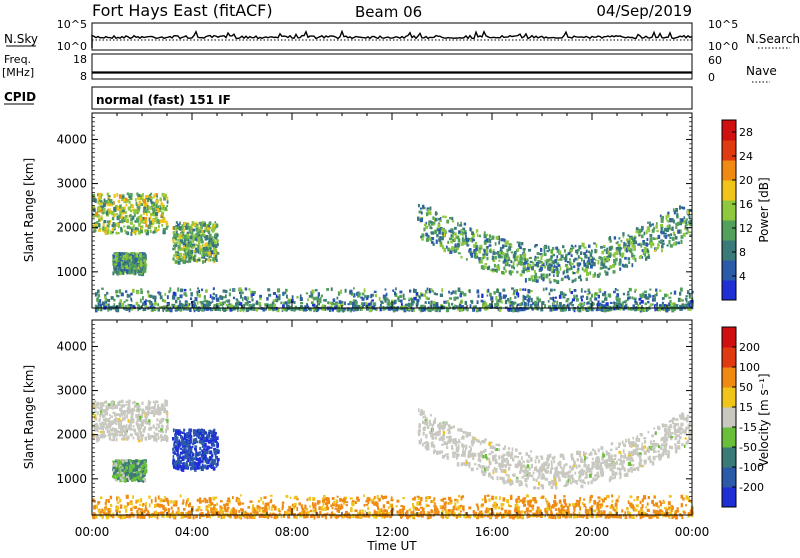  Describe the element at coordinates (21, 39) in the screenshot. I see `nsky-label: N.Sky` at that location.